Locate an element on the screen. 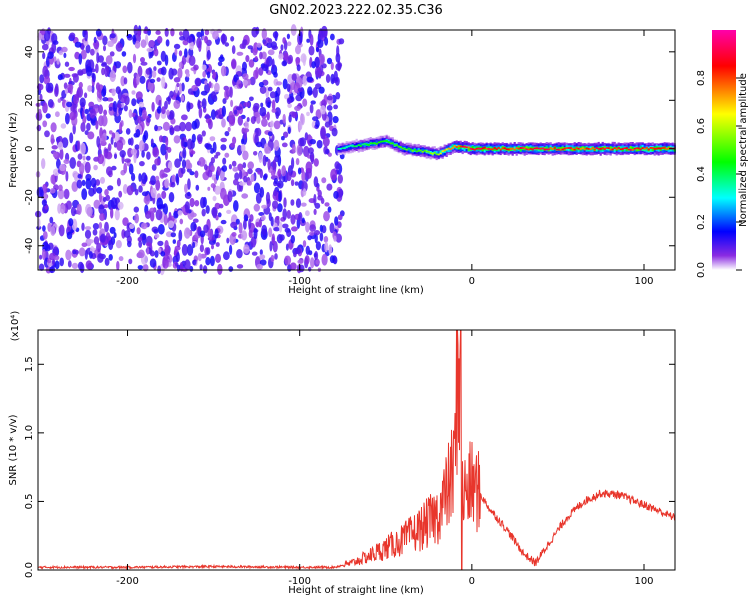  y-tick-label: -40 is located at coordinates (29, 246).